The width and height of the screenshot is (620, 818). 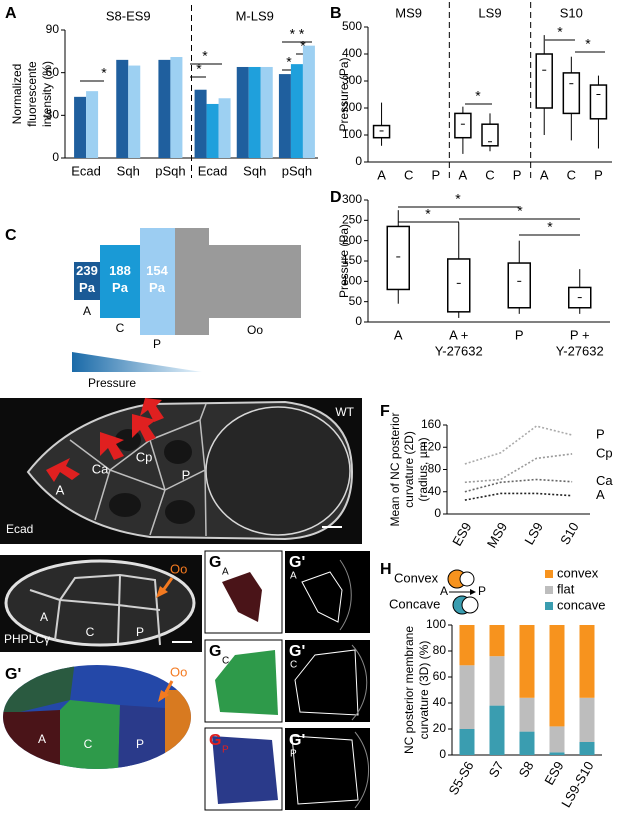 What do you see at coordinates (97, 716) in the screenshot?
I see `segmentation: G' A C P Oo` at bounding box center [97, 716].